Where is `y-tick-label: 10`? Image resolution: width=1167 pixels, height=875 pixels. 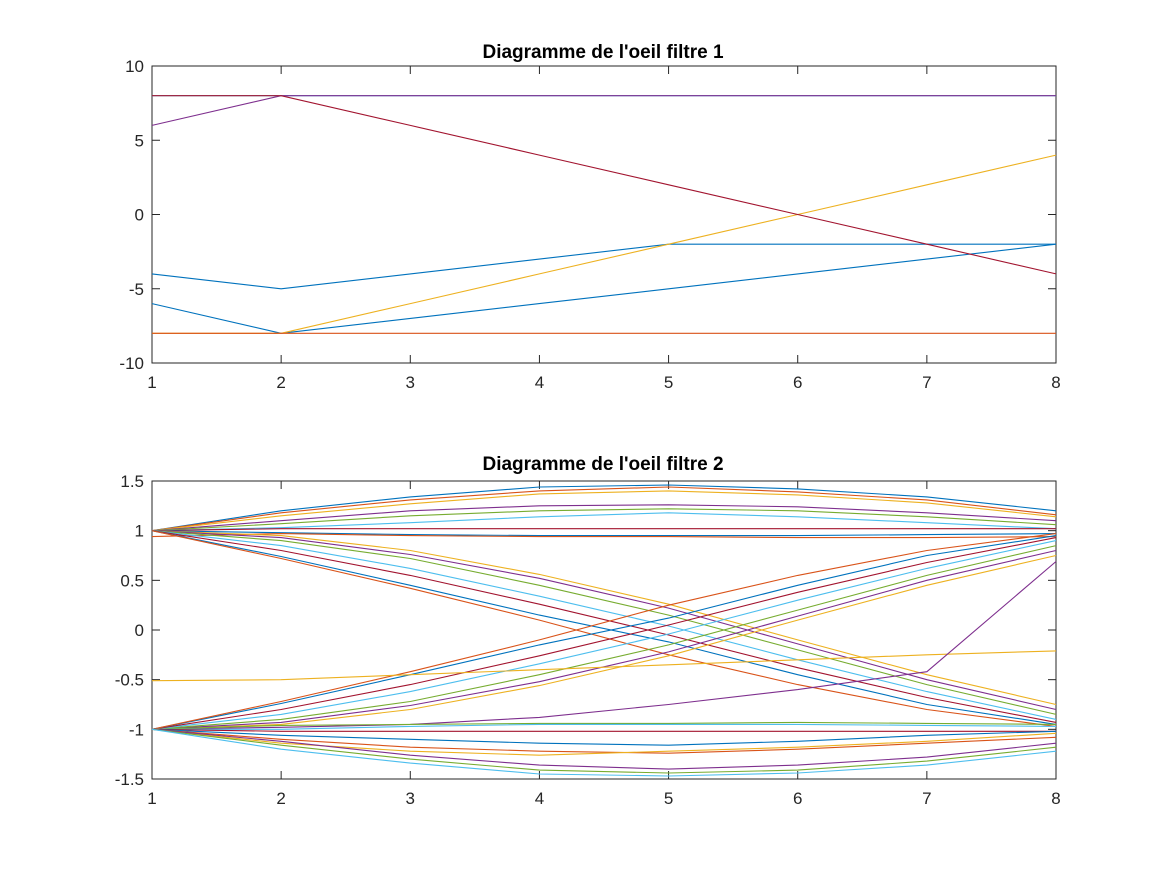
y-tick-label: 10 is located at coordinates (134, 66).